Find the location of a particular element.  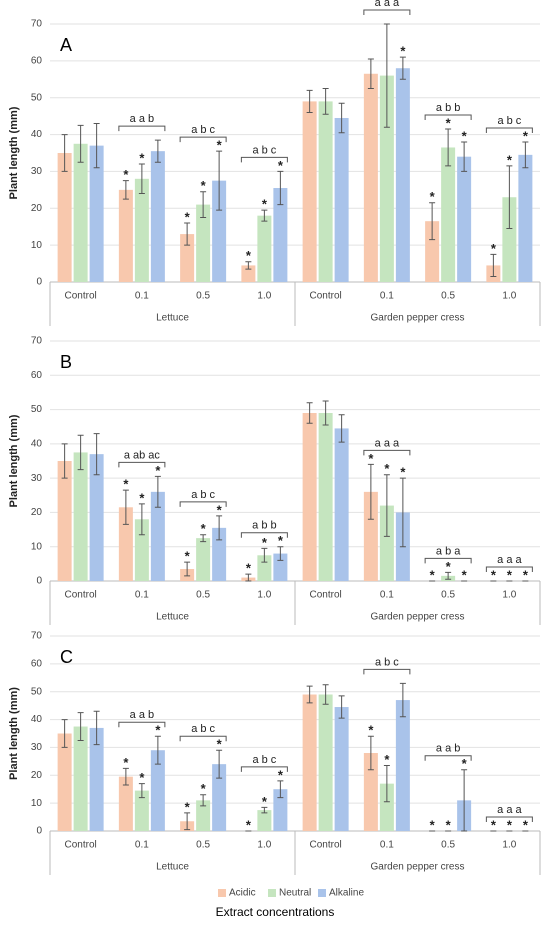

panel-label: B is located at coordinates (66, 362).